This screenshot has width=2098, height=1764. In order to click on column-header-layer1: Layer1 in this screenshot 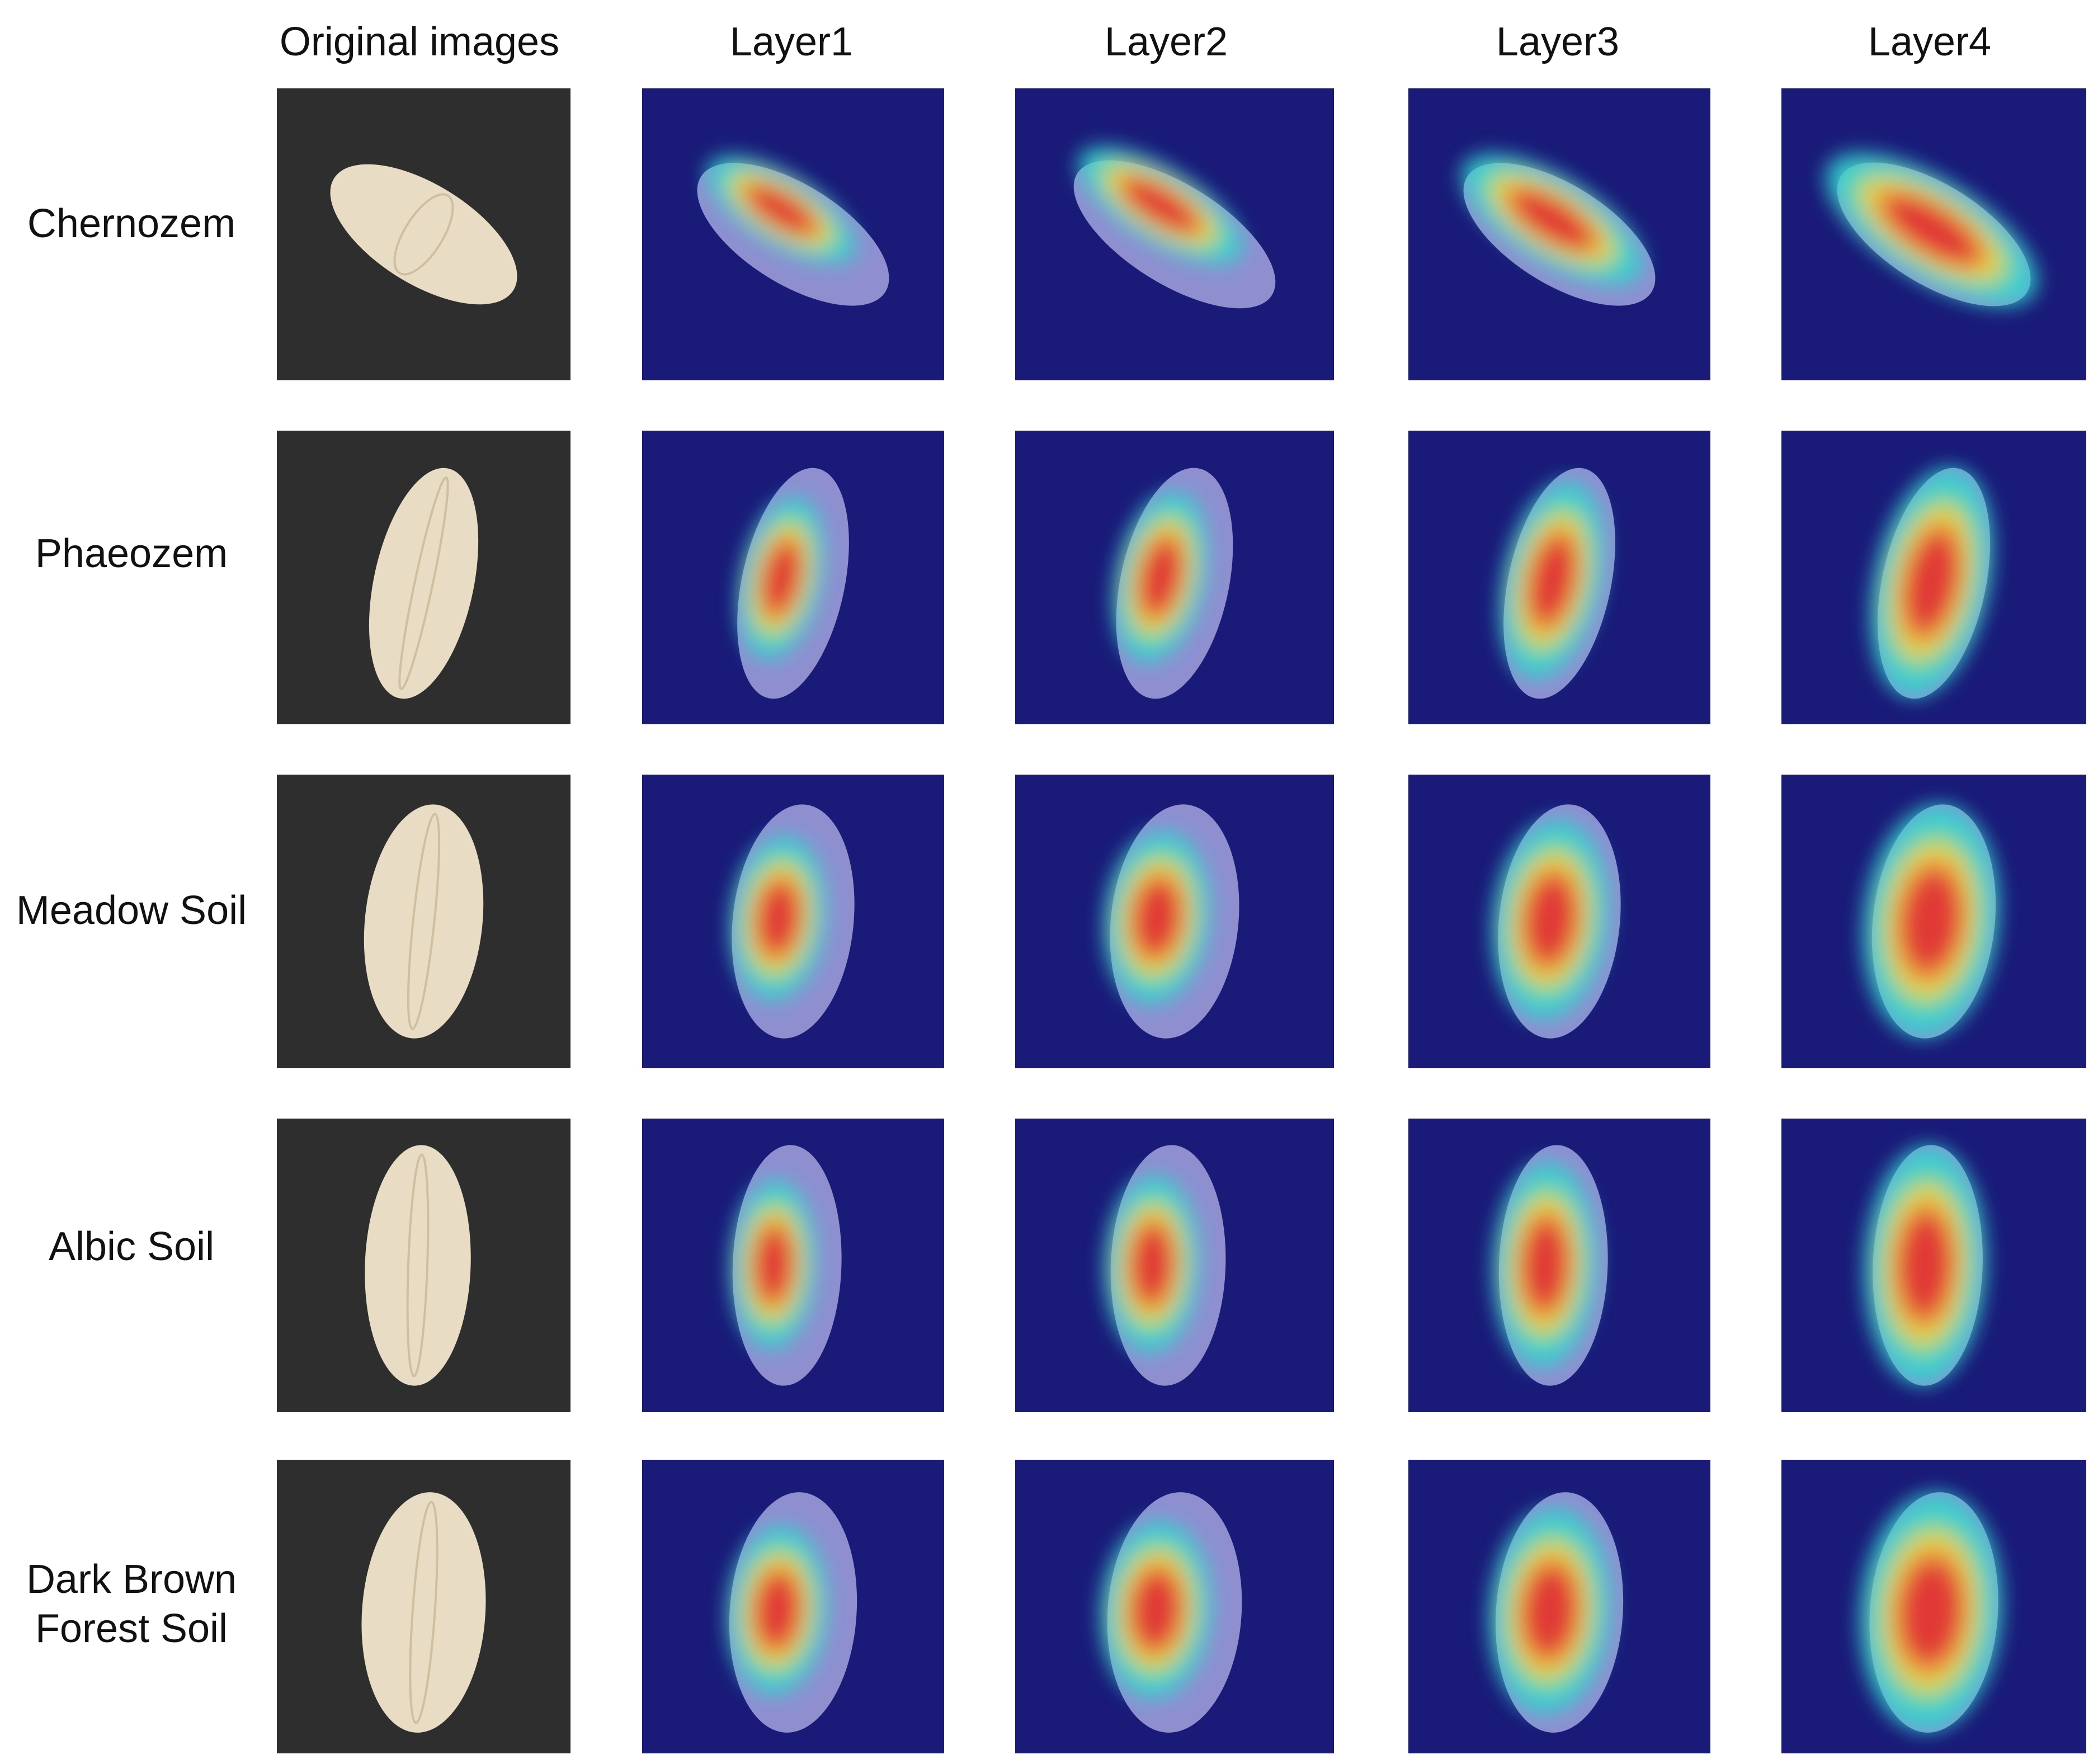, I will do `click(792, 42)`.